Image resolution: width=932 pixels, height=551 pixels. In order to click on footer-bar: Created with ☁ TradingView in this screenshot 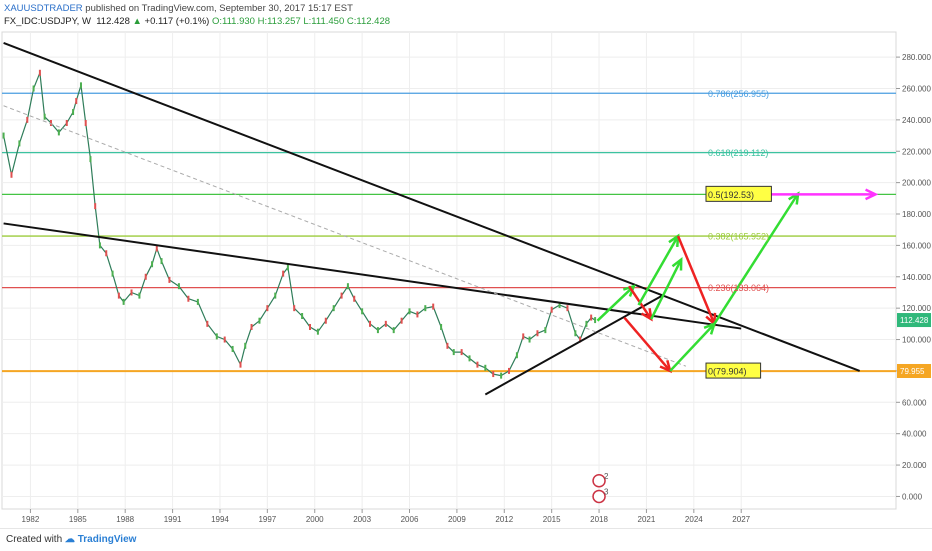, I will do `click(466, 539)`.